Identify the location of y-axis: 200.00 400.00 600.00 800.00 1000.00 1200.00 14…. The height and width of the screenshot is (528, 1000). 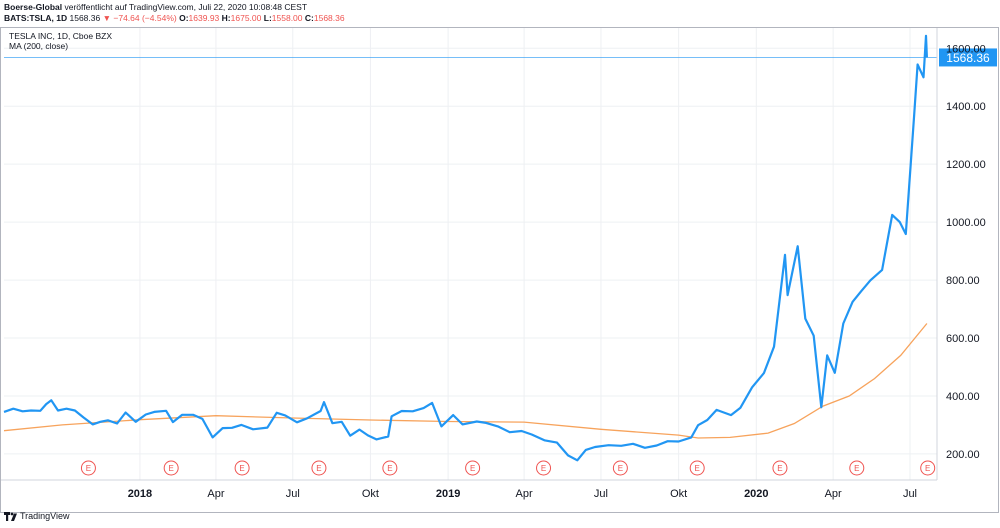
(961, 254).